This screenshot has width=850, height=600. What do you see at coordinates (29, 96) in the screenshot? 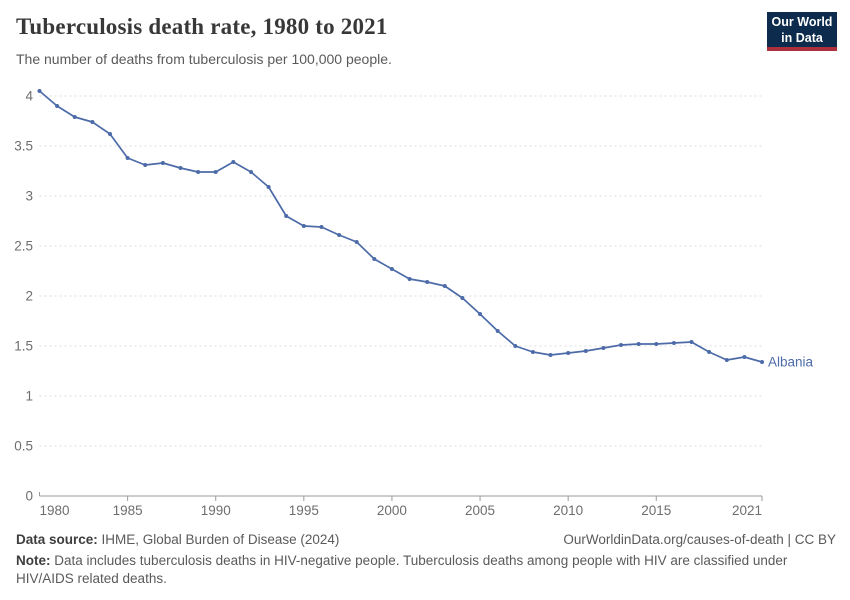
I see `y-axis-tick-label: 4` at bounding box center [29, 96].